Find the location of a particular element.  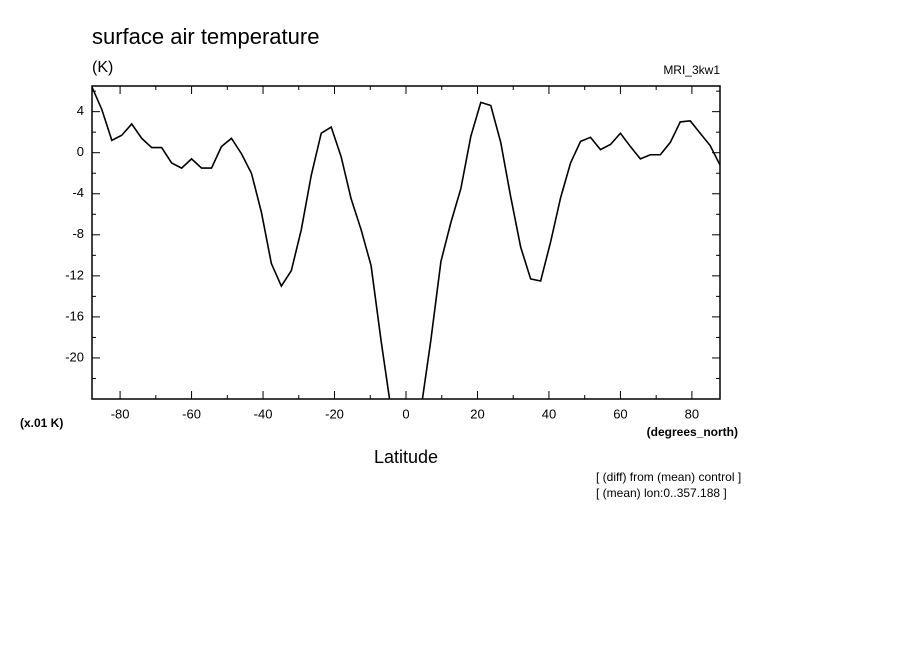

y-tick-label: -16 is located at coordinates (74, 315).